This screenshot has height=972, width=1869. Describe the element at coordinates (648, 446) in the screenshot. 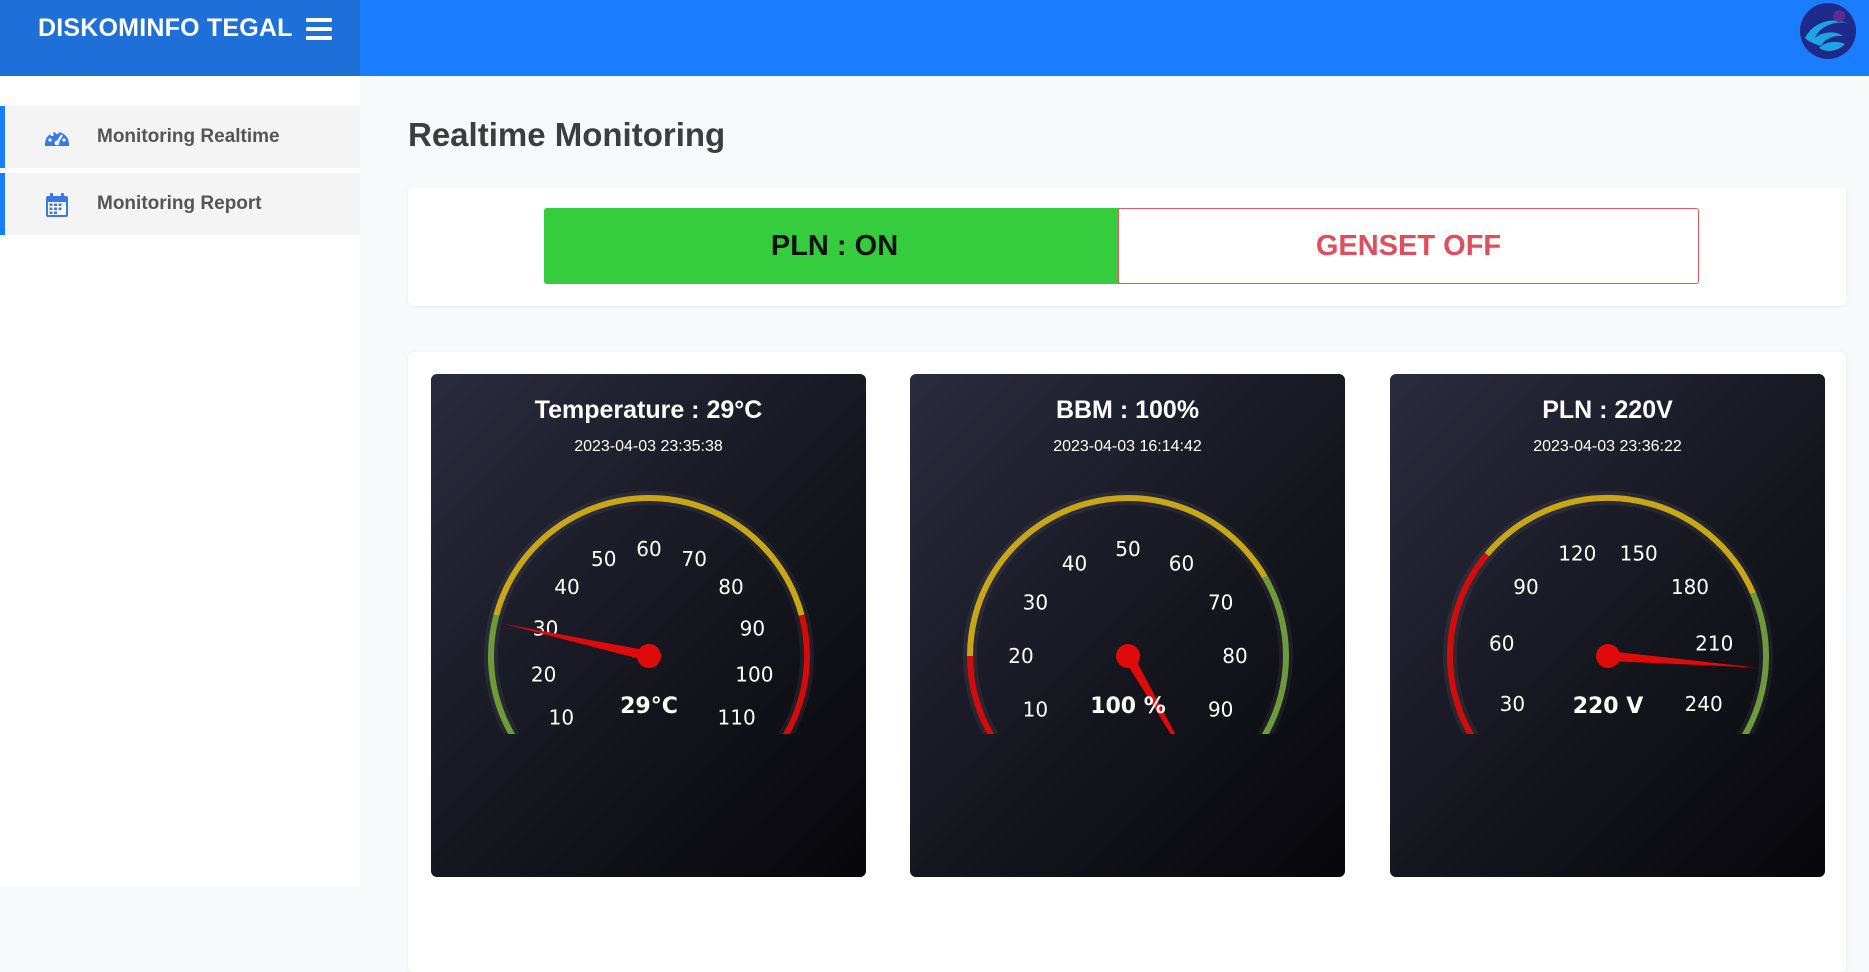

I see `gauge-timestamp: 2023-04-03 23:35:38` at that location.